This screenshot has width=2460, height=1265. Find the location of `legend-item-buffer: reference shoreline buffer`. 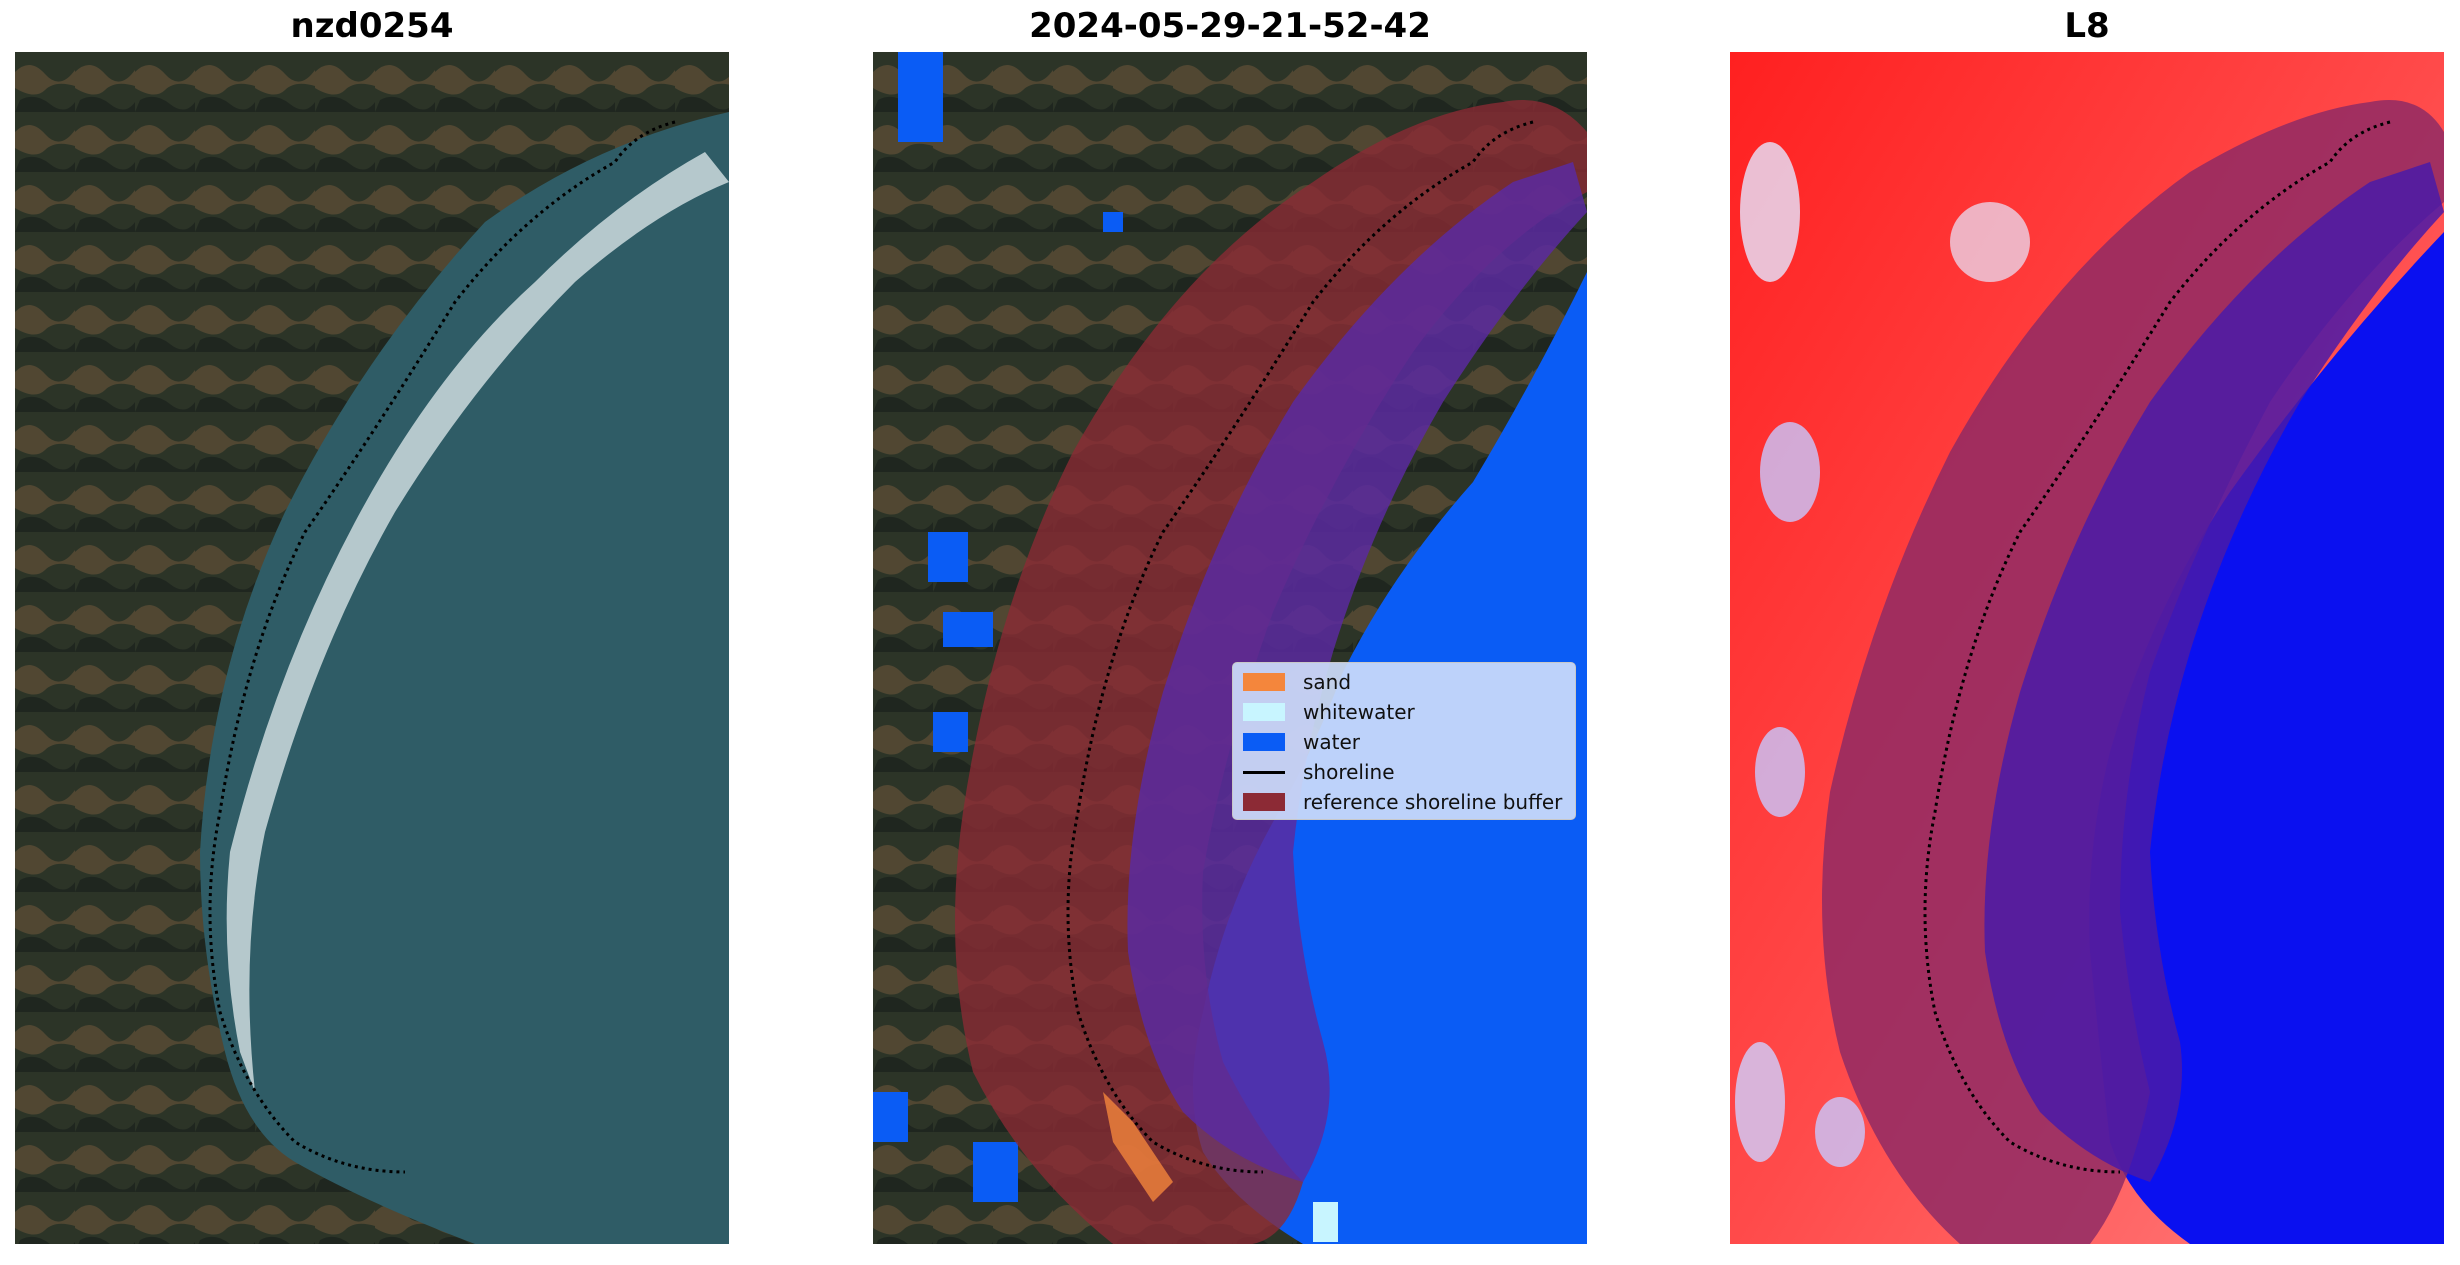

legend-item-buffer: reference shoreline buffer is located at coordinates (1404, 802).